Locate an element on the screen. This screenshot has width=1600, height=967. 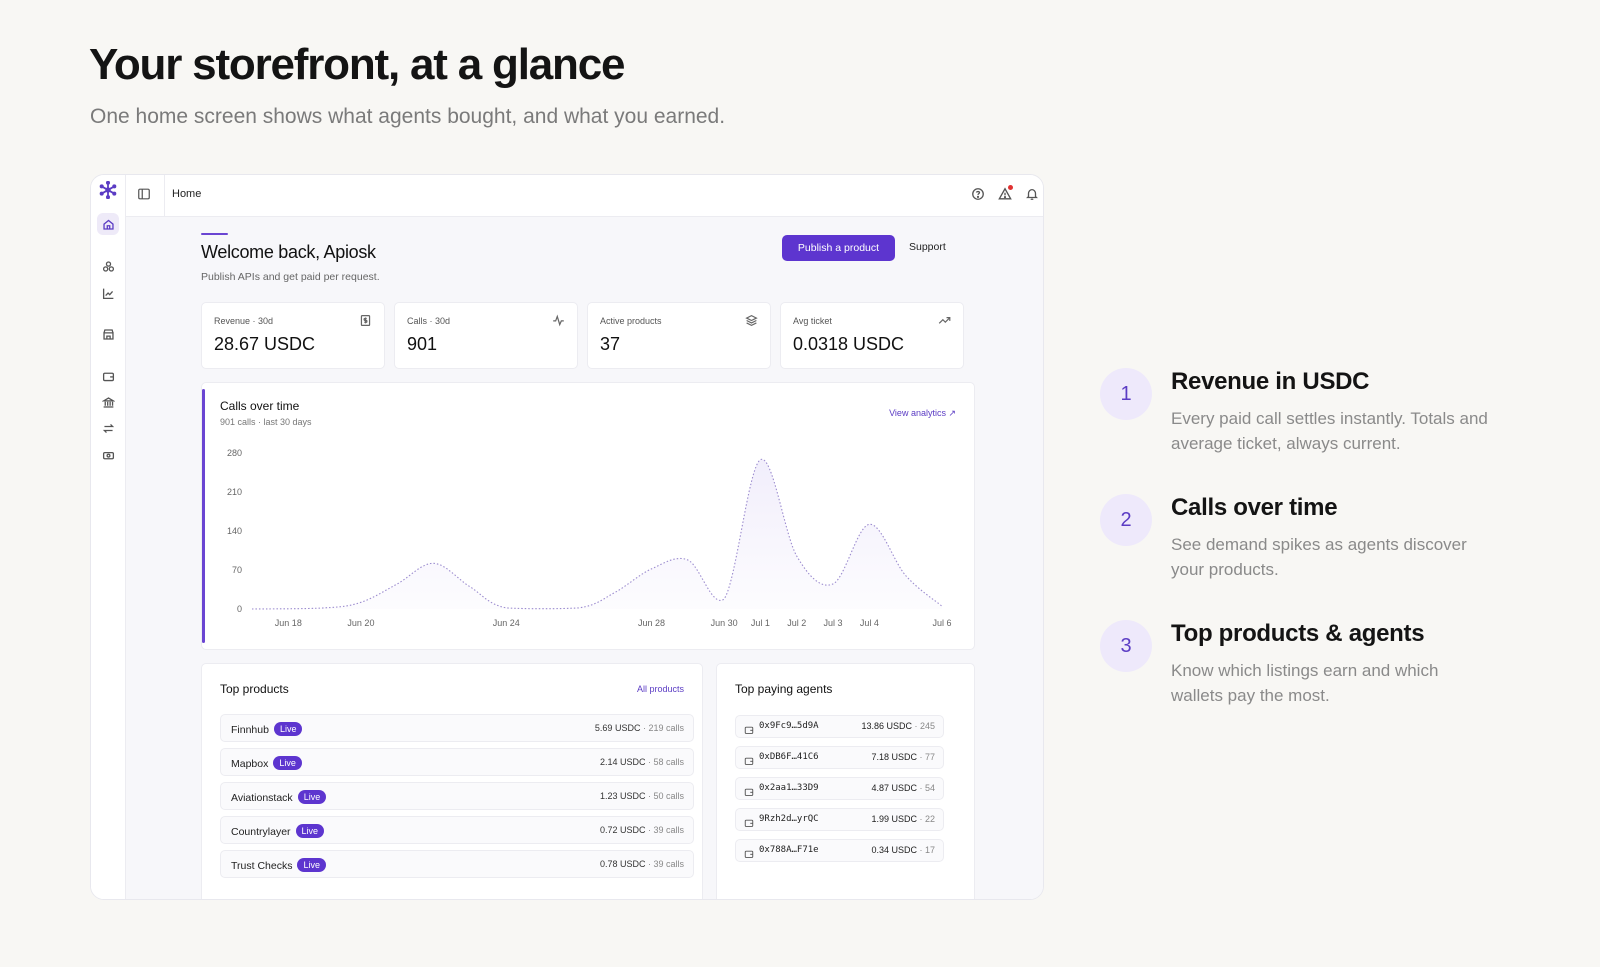
agent-row: 0x9Fc9…5d9A 13.86 USDC · 245 is located at coordinates (839, 726).